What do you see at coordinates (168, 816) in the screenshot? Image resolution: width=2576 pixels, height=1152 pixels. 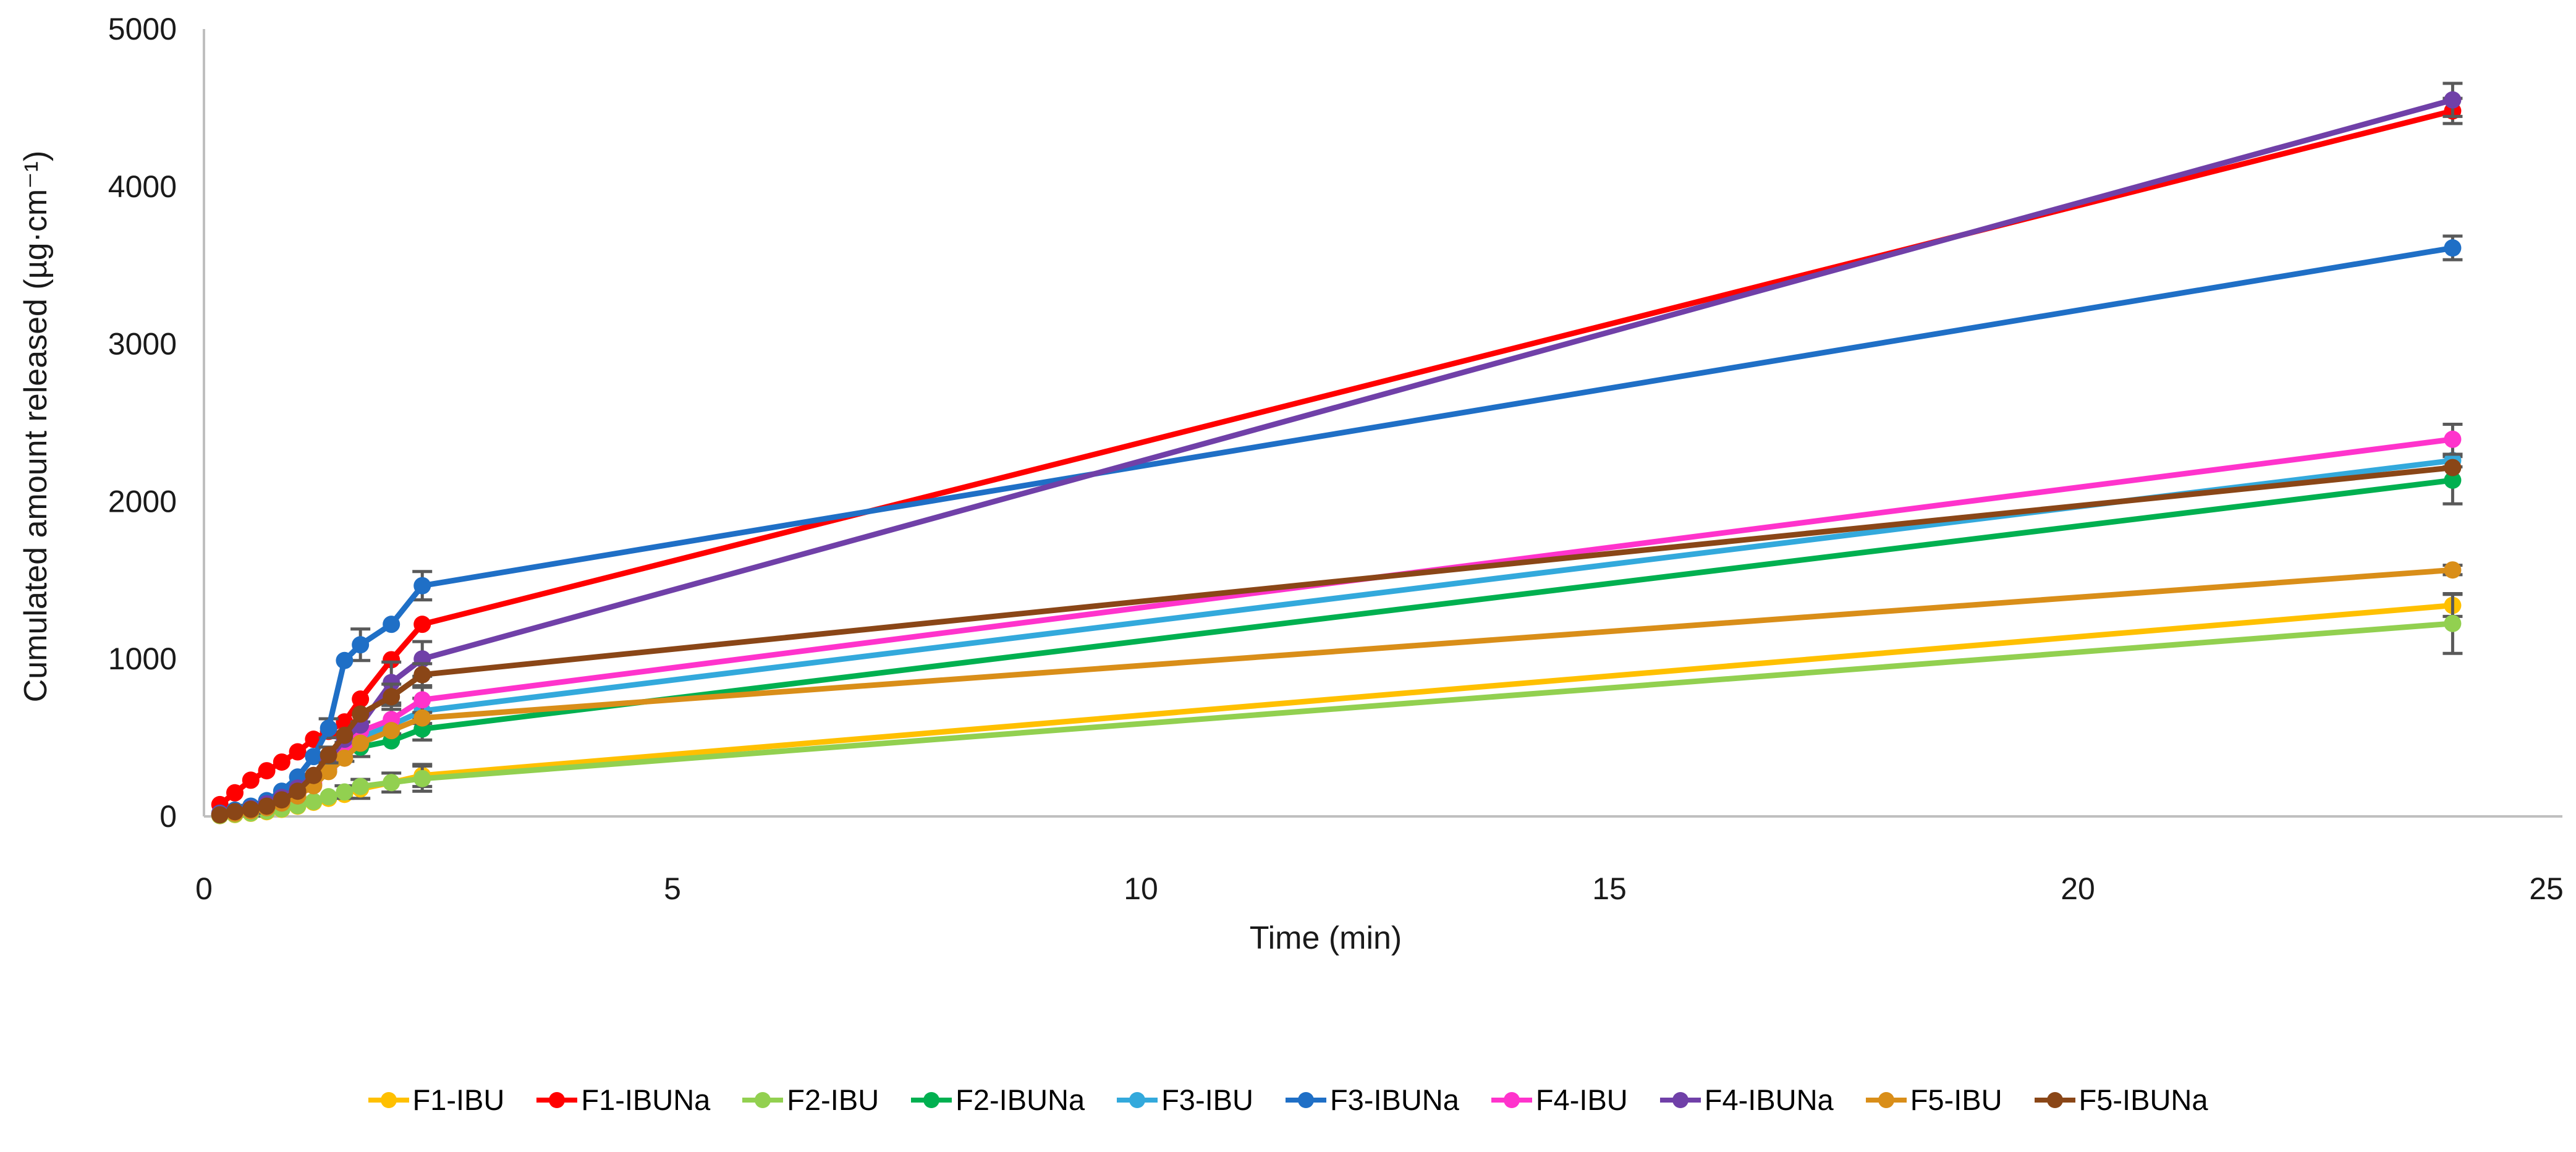 I see `y-tick-label: 0` at bounding box center [168, 816].